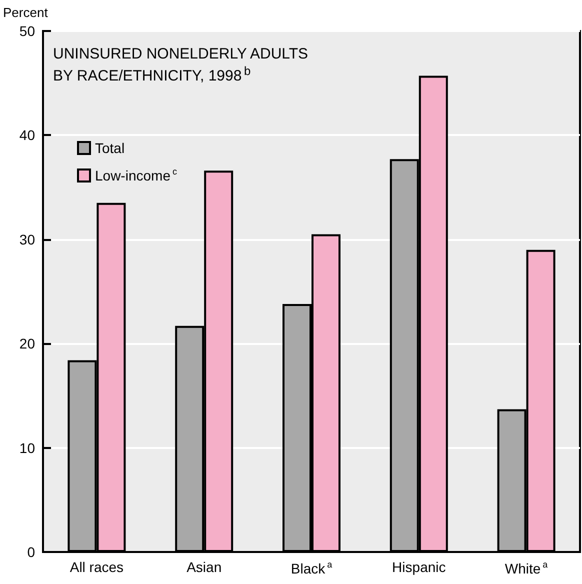 The width and height of the screenshot is (582, 584). What do you see at coordinates (27, 448) in the screenshot?
I see `y-tick-label: 10` at bounding box center [27, 448].